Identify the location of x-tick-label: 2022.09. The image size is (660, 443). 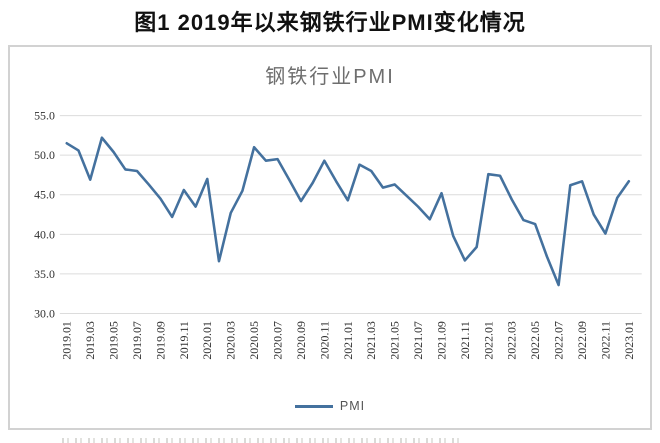
(582, 340).